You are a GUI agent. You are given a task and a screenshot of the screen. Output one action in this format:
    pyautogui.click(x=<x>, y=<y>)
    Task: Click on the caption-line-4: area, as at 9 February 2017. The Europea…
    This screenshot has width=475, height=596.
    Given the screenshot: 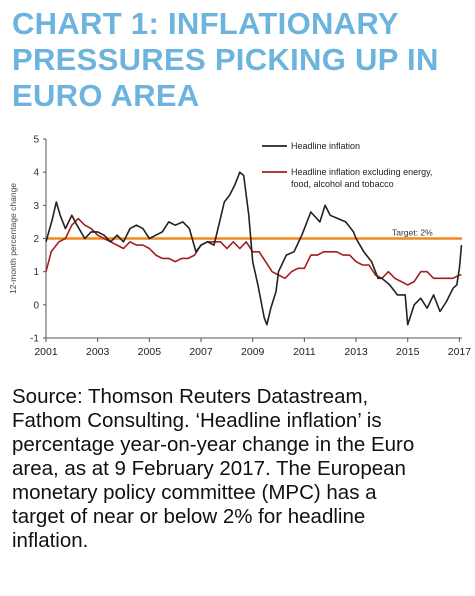 What is the action you would take?
    pyautogui.click(x=209, y=468)
    